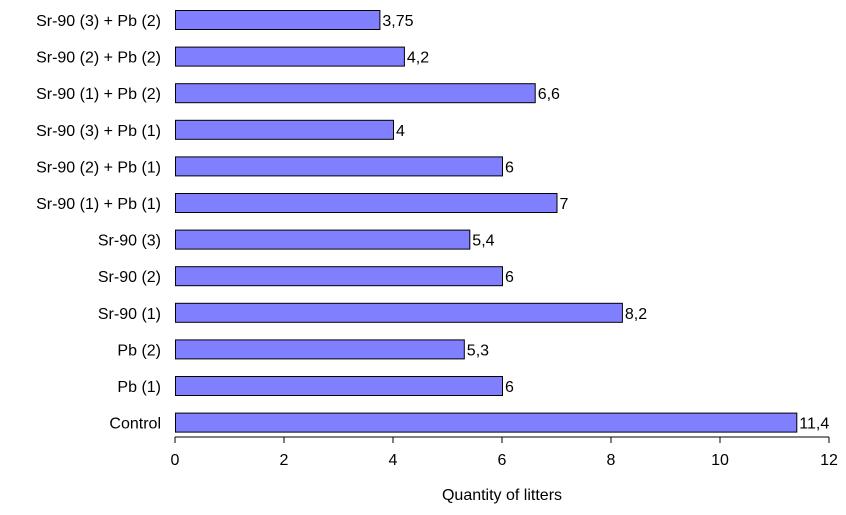 The width and height of the screenshot is (846, 515). What do you see at coordinates (98, 21) in the screenshot?
I see `category-label: Sr-90 (3) + Pb (2)` at bounding box center [98, 21].